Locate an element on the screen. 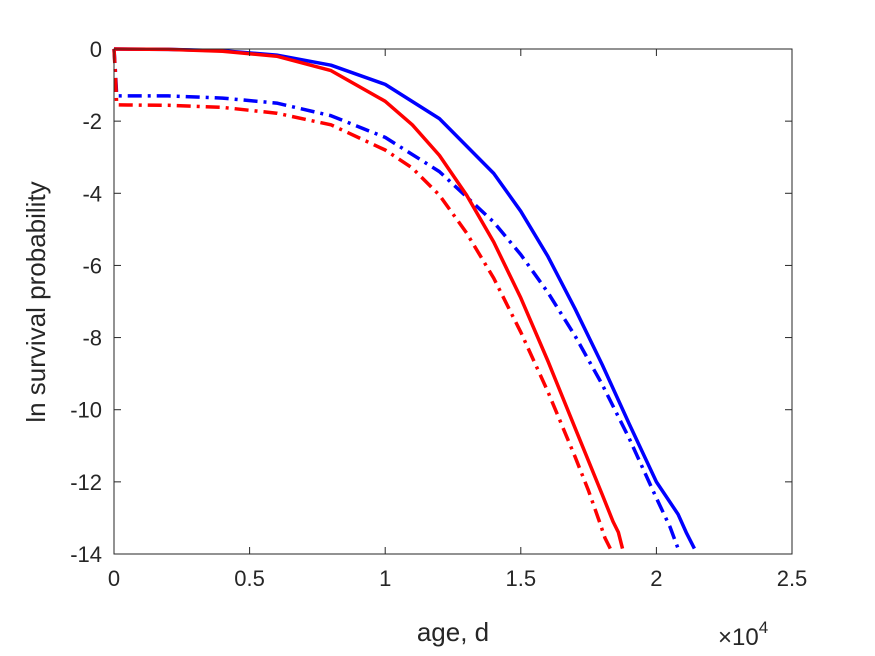 This screenshot has width=875, height=656. y-tick-label: -6 is located at coordinates (92, 265).